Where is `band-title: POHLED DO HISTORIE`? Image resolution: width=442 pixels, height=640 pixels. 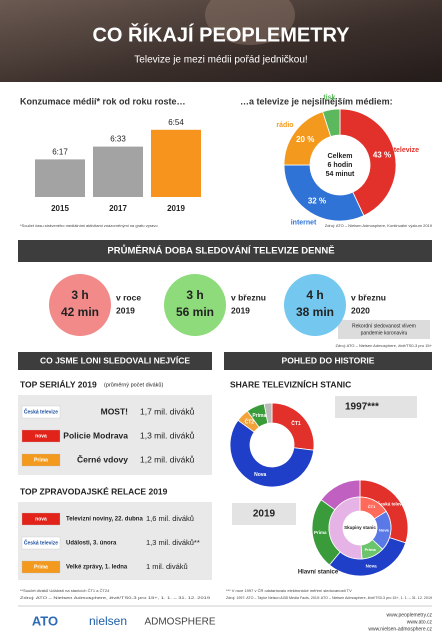 band-title: POHLED DO HISTORIE is located at coordinates (328, 360).